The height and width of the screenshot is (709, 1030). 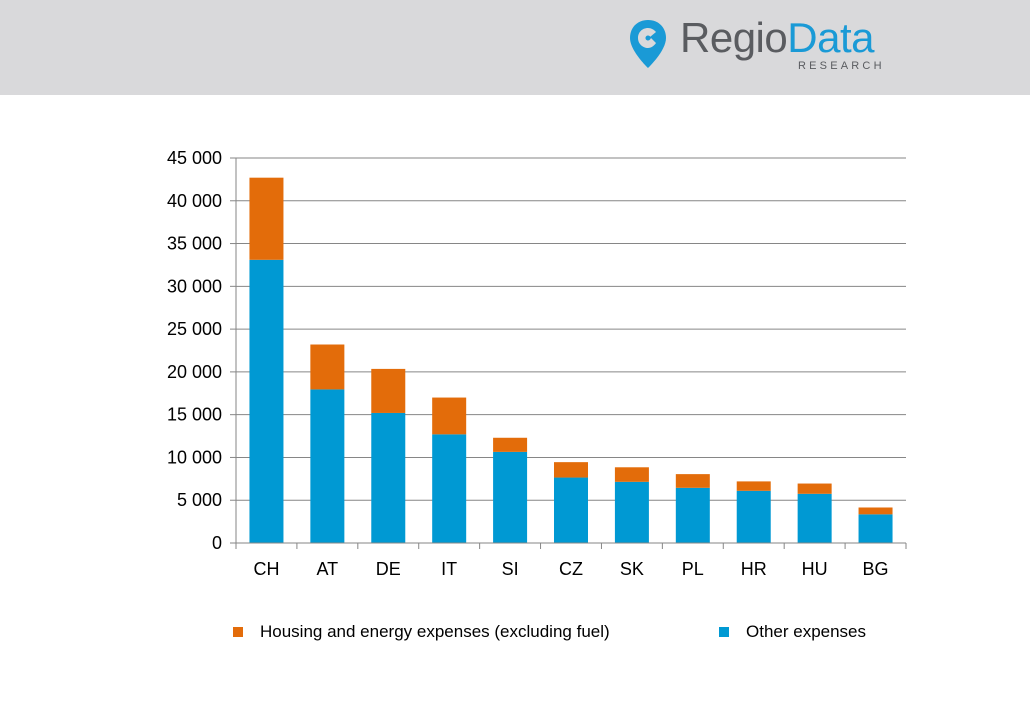 I want to click on x-tick-label: DE, so click(x=388, y=569).